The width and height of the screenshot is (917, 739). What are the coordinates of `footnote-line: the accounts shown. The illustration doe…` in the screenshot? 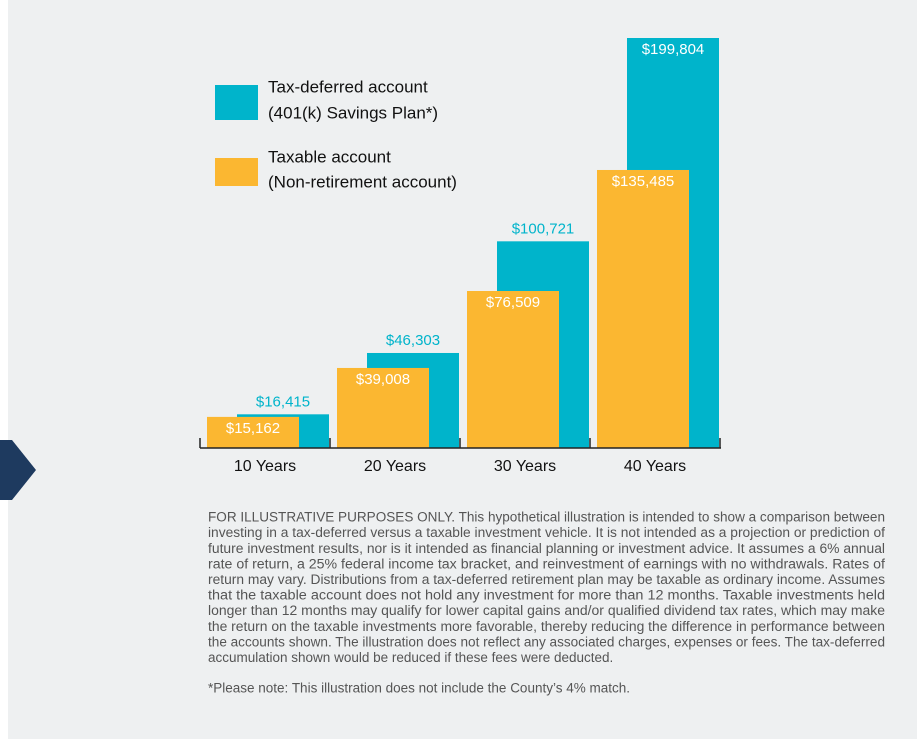 It's located at (546, 641).